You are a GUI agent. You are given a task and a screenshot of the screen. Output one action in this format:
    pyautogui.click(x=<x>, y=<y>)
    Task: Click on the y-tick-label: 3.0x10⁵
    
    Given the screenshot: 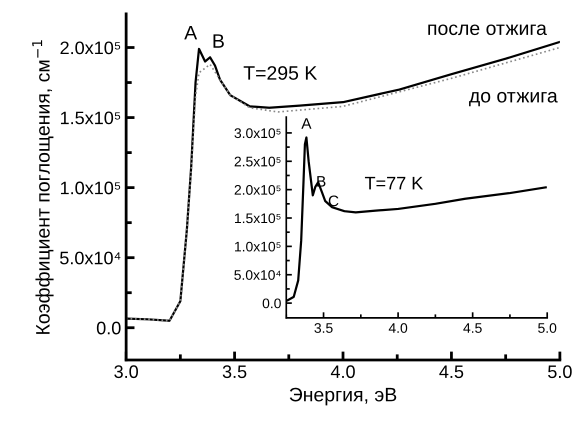 What is the action you would take?
    pyautogui.click(x=257, y=133)
    